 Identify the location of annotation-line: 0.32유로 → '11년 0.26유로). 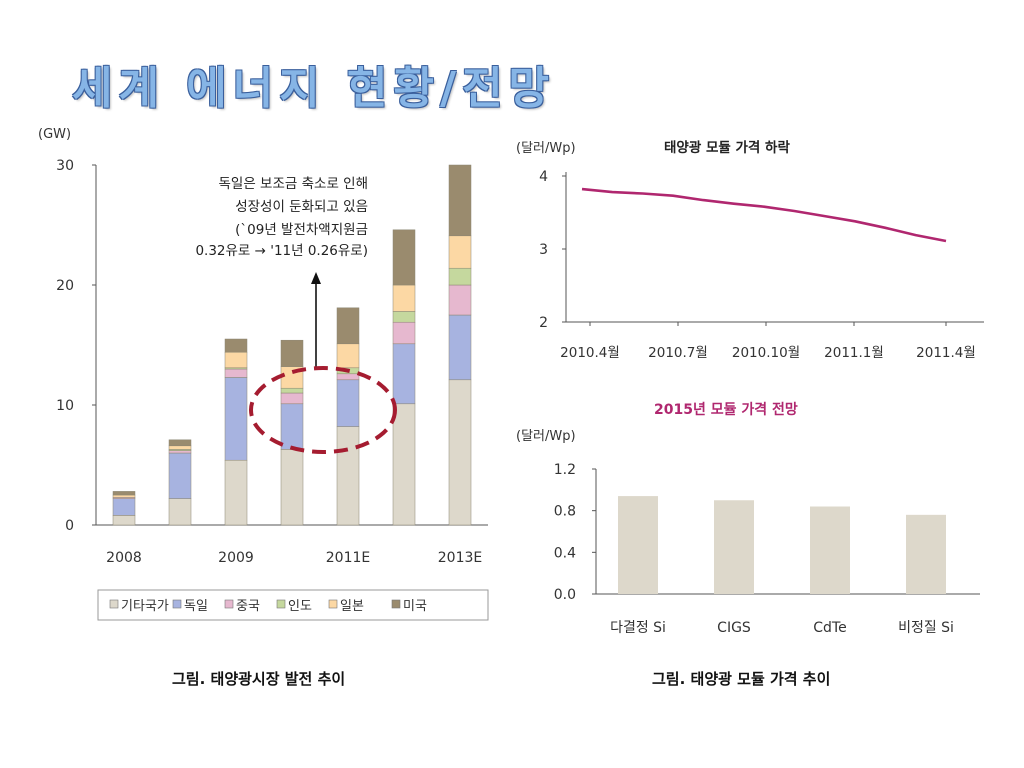
(281, 251).